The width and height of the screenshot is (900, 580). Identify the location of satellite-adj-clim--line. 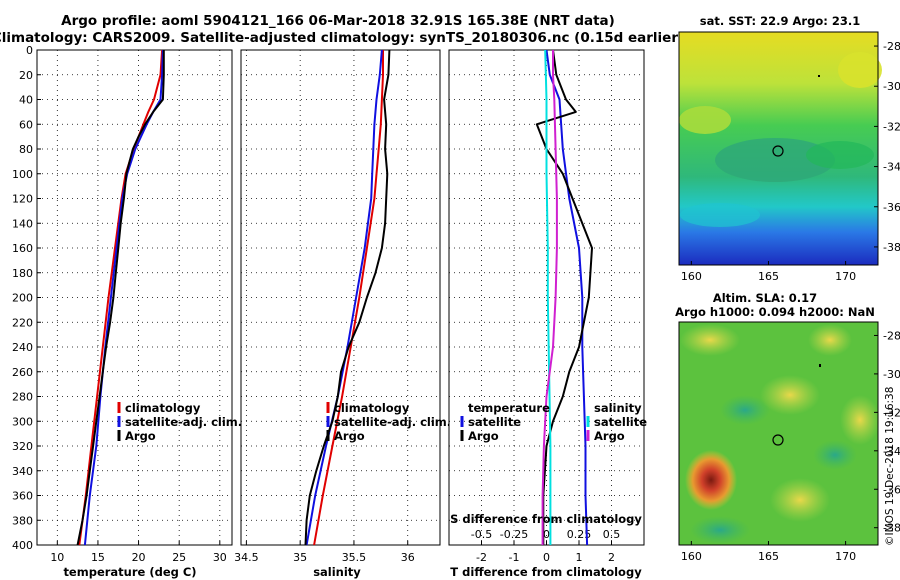
(123, 297).